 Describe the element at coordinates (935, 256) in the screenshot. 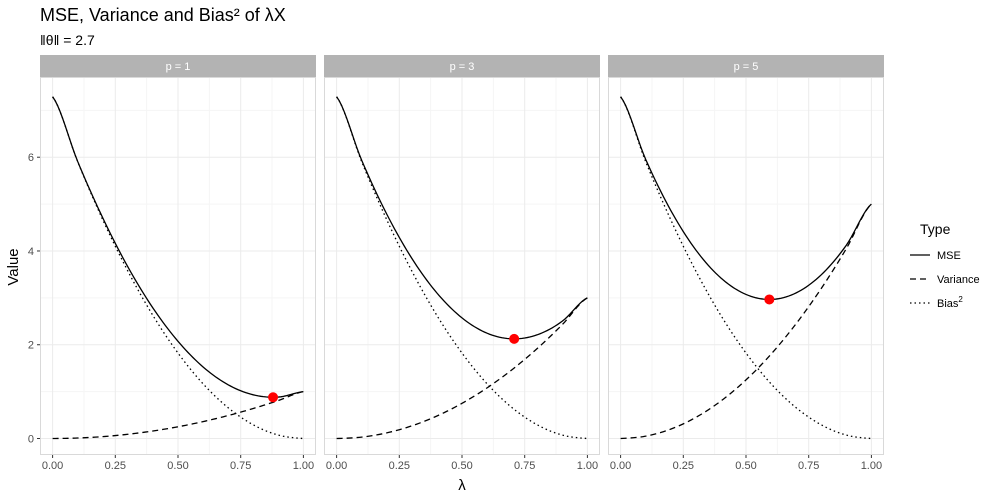

I see `legend-item-solid: MSE` at that location.